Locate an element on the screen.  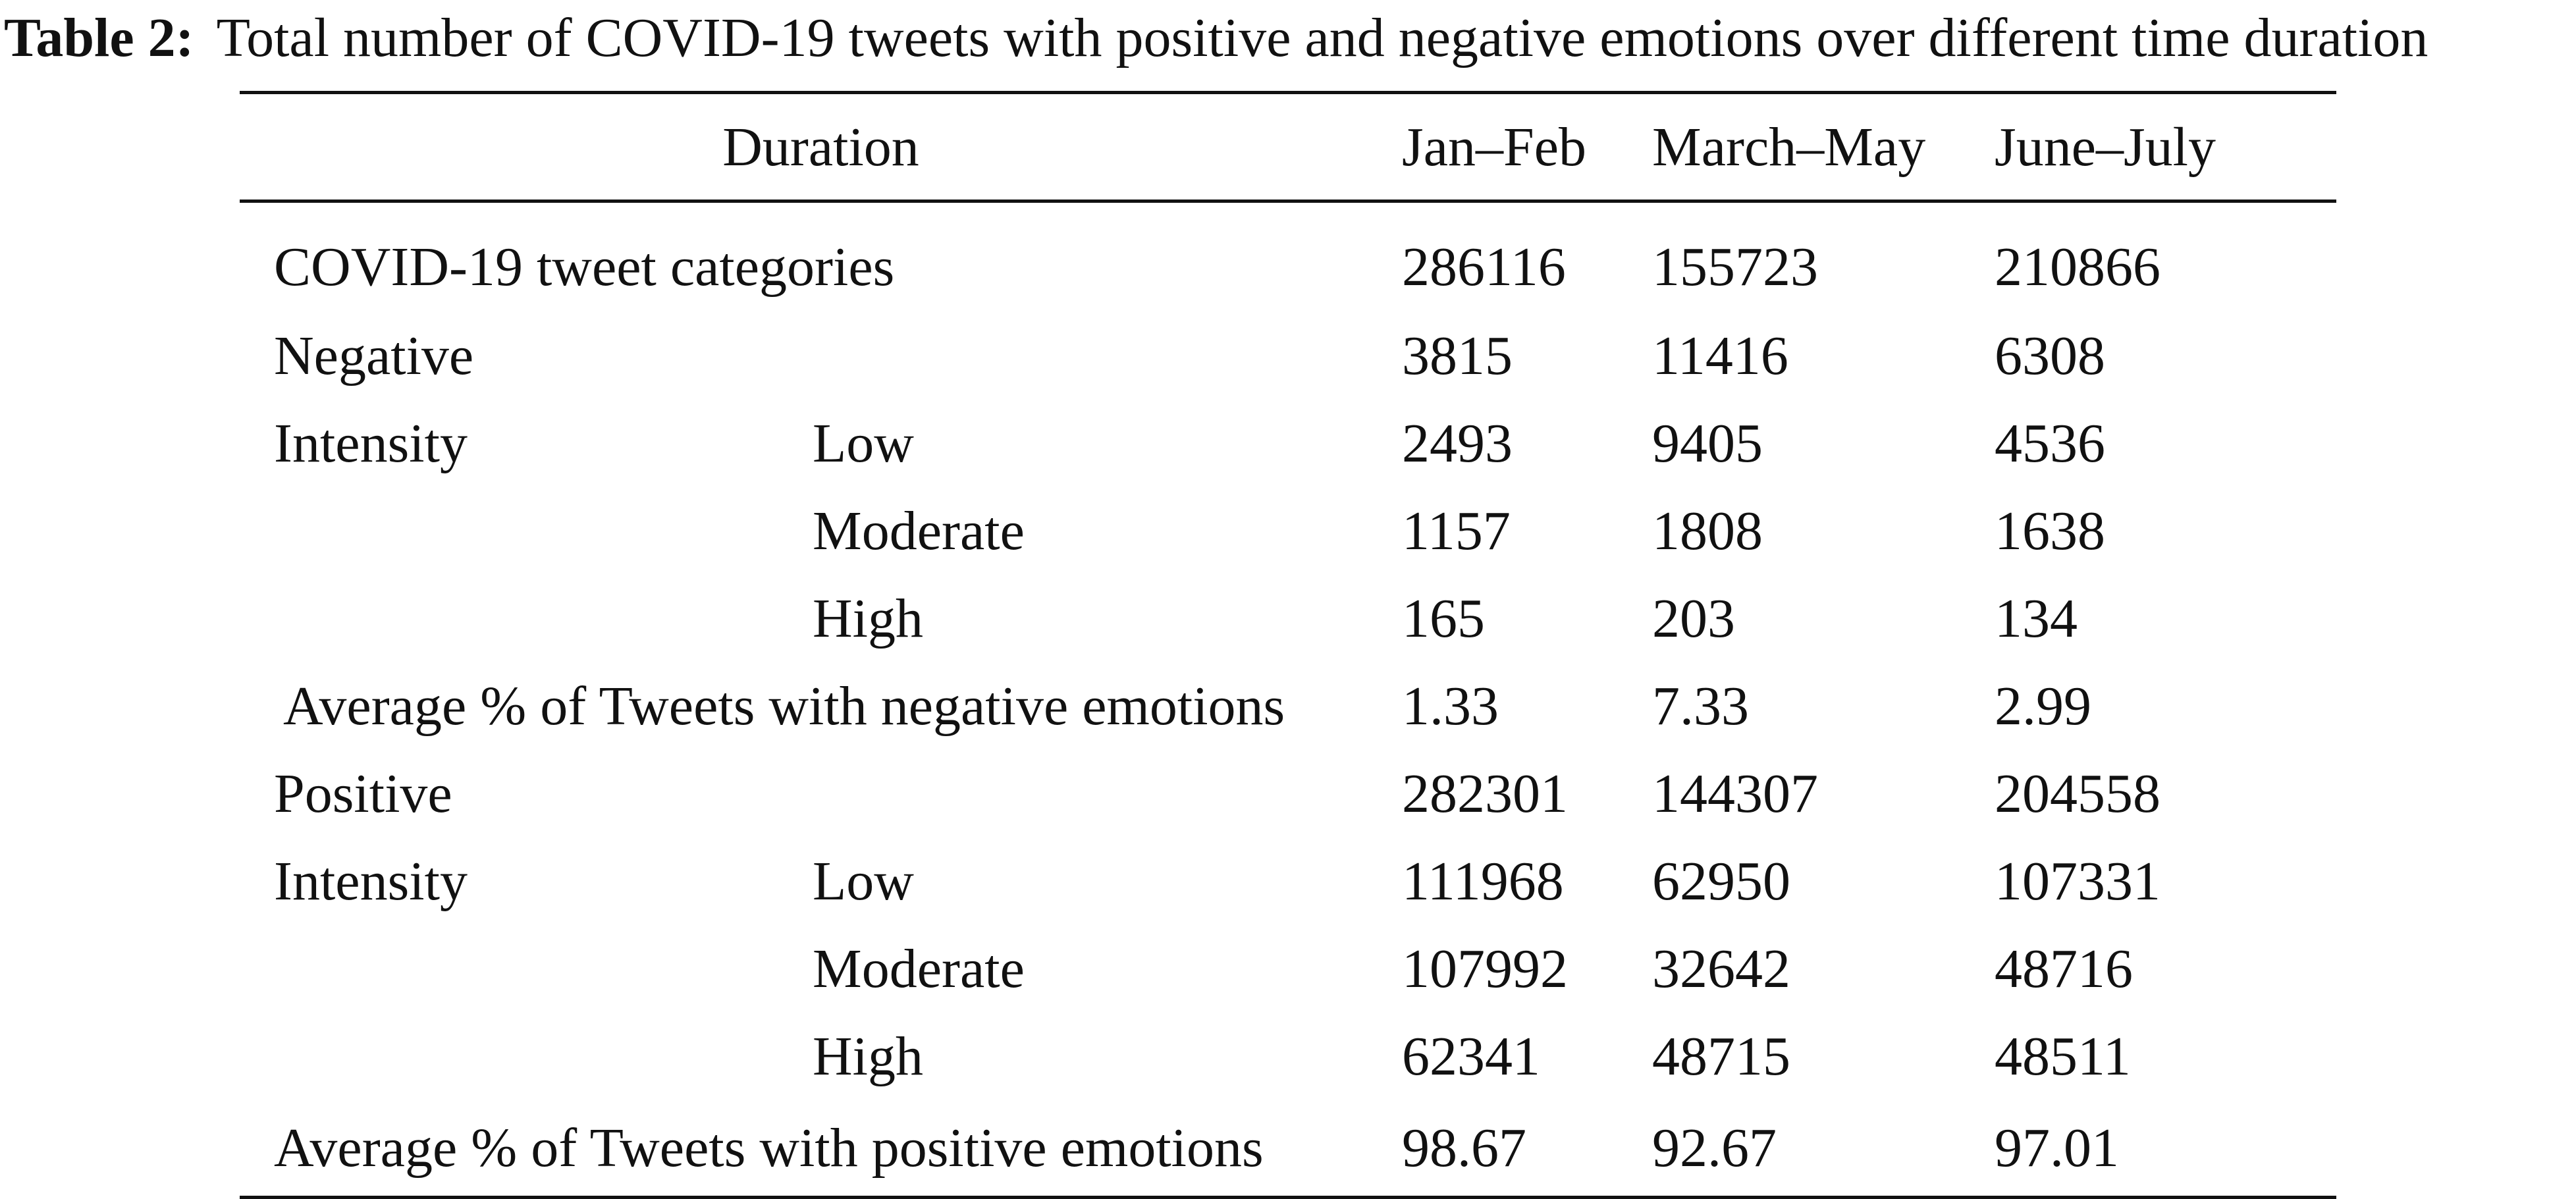
header-june-july: June–July is located at coordinates (2105, 147).